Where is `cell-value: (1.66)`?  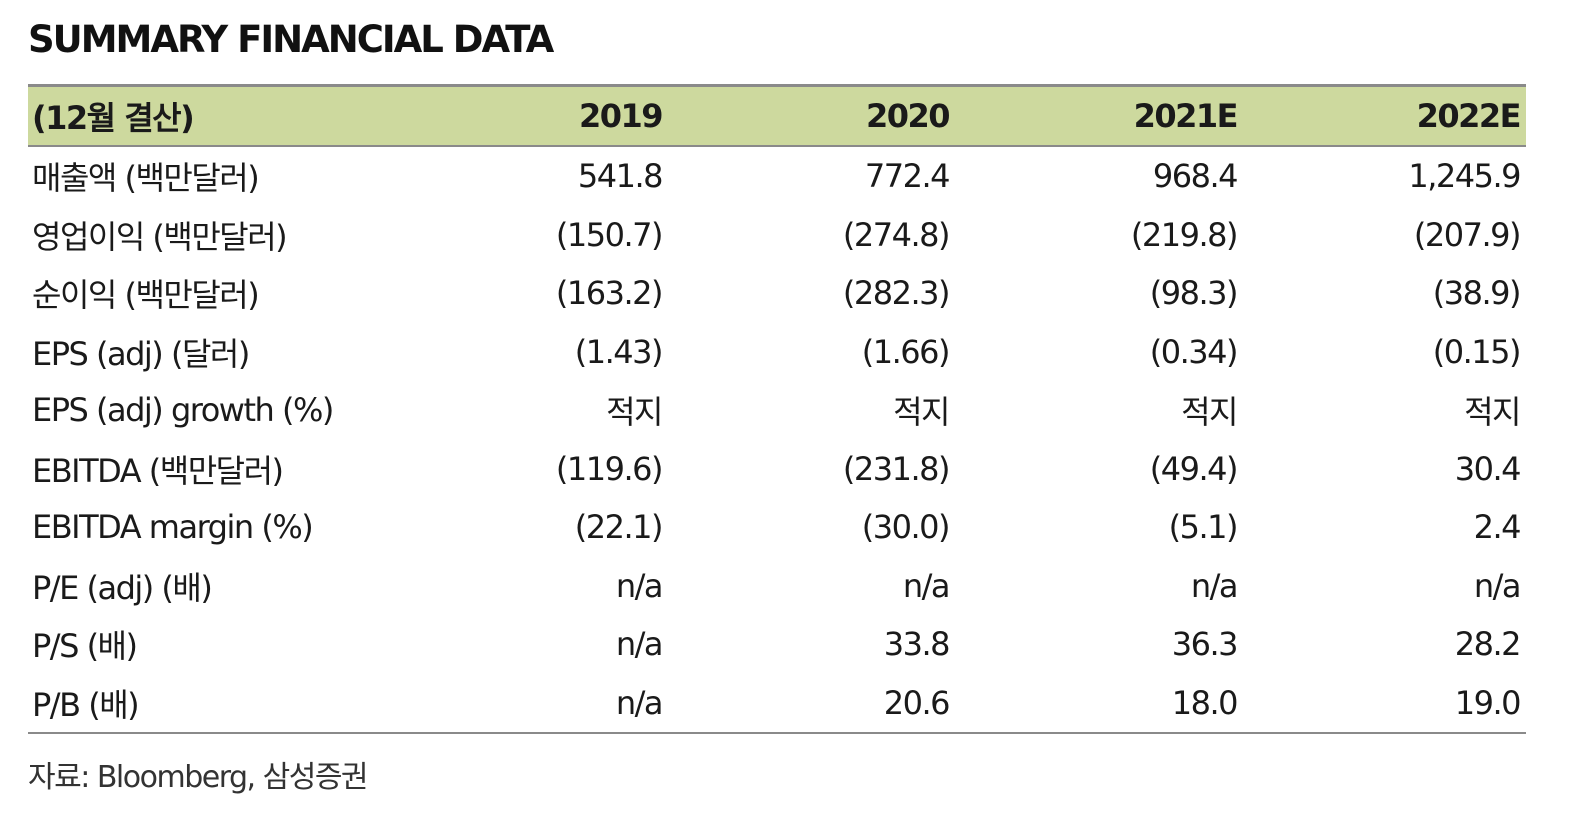
cell-value: (1.66) is located at coordinates (906, 351).